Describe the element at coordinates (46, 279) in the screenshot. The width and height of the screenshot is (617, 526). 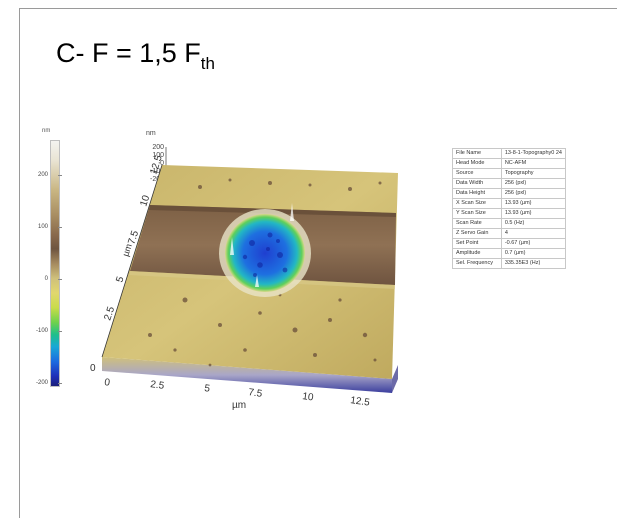
I see `color-scale-tick: 0` at that location.